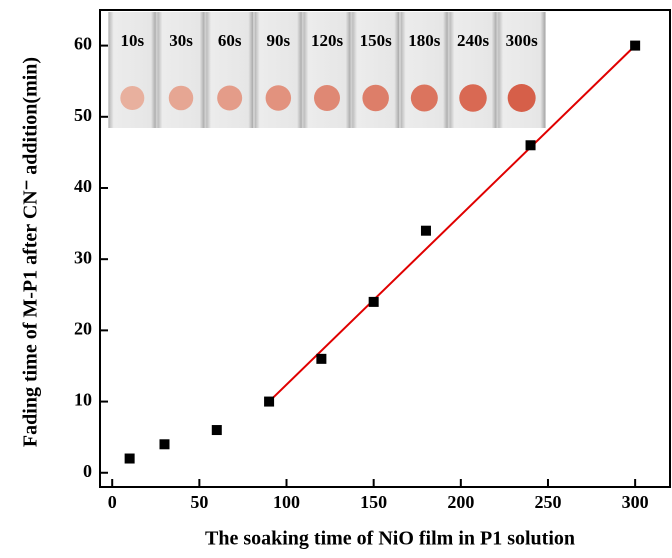 Image resolution: width=672 pixels, height=558 pixels. Describe the element at coordinates (83, 115) in the screenshot. I see `y-tick-label: 50` at that location.